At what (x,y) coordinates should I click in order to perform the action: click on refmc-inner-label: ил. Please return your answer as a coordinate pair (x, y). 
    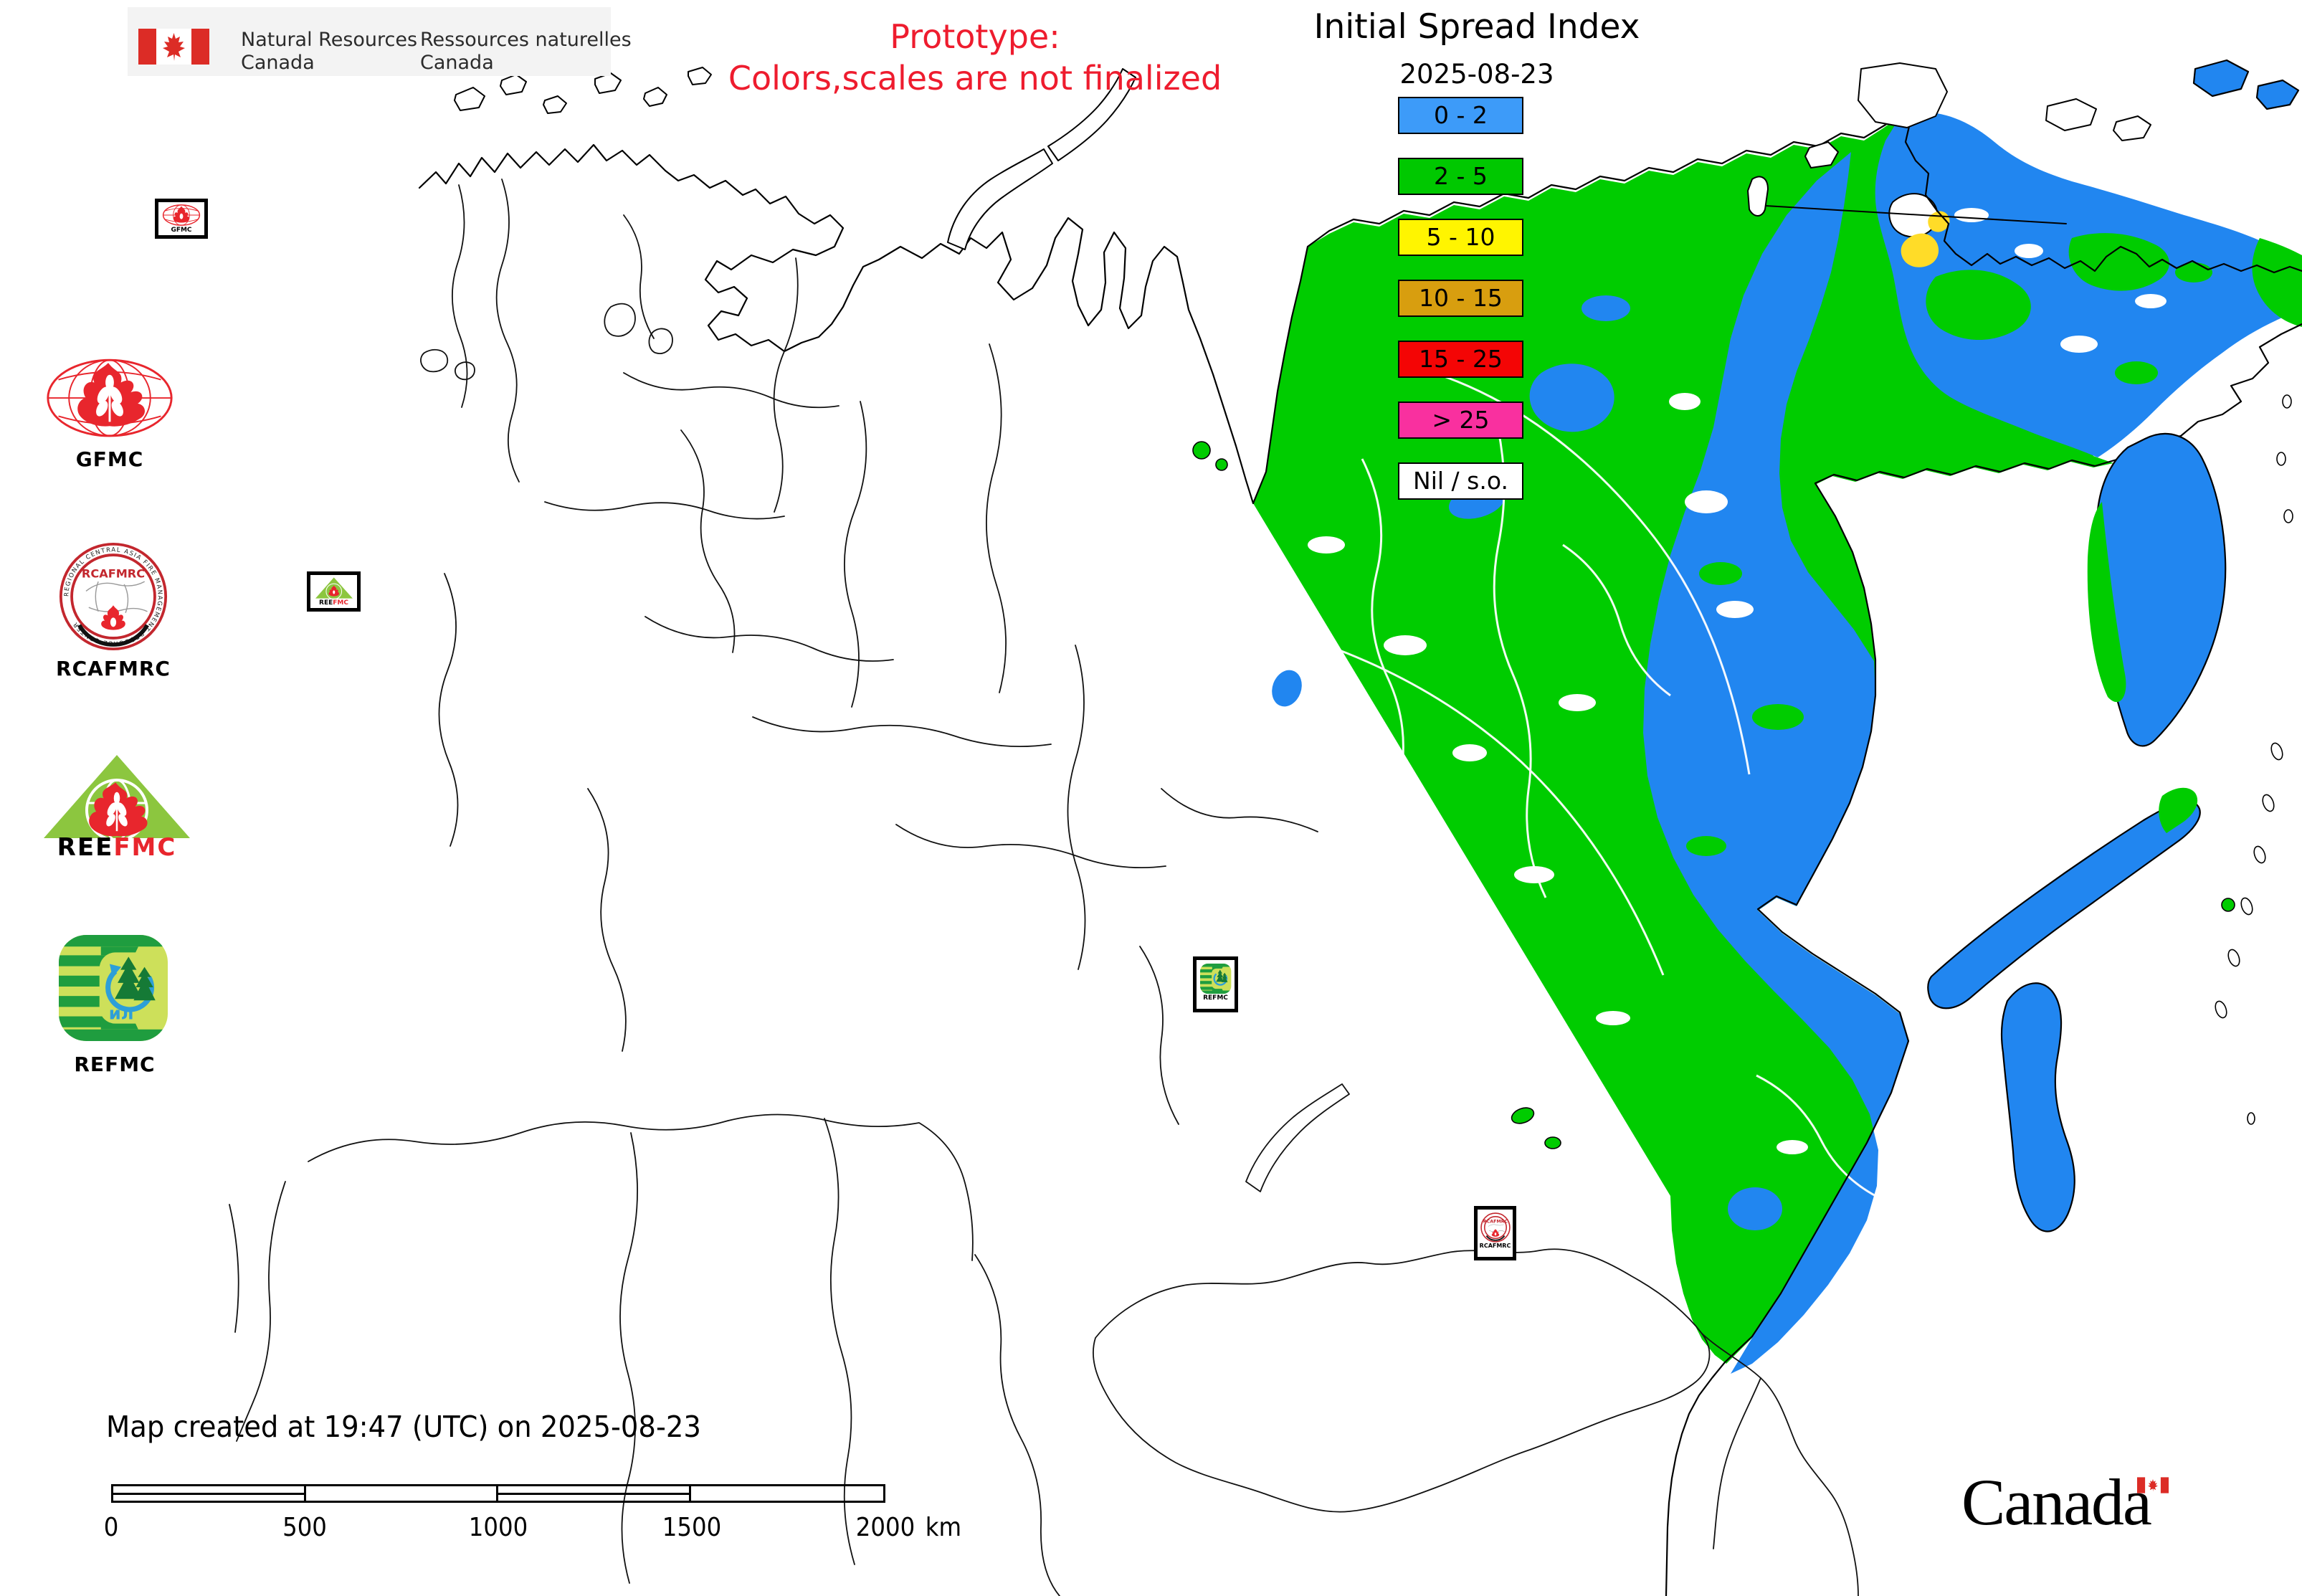
    Looking at the image, I should click on (122, 1013).